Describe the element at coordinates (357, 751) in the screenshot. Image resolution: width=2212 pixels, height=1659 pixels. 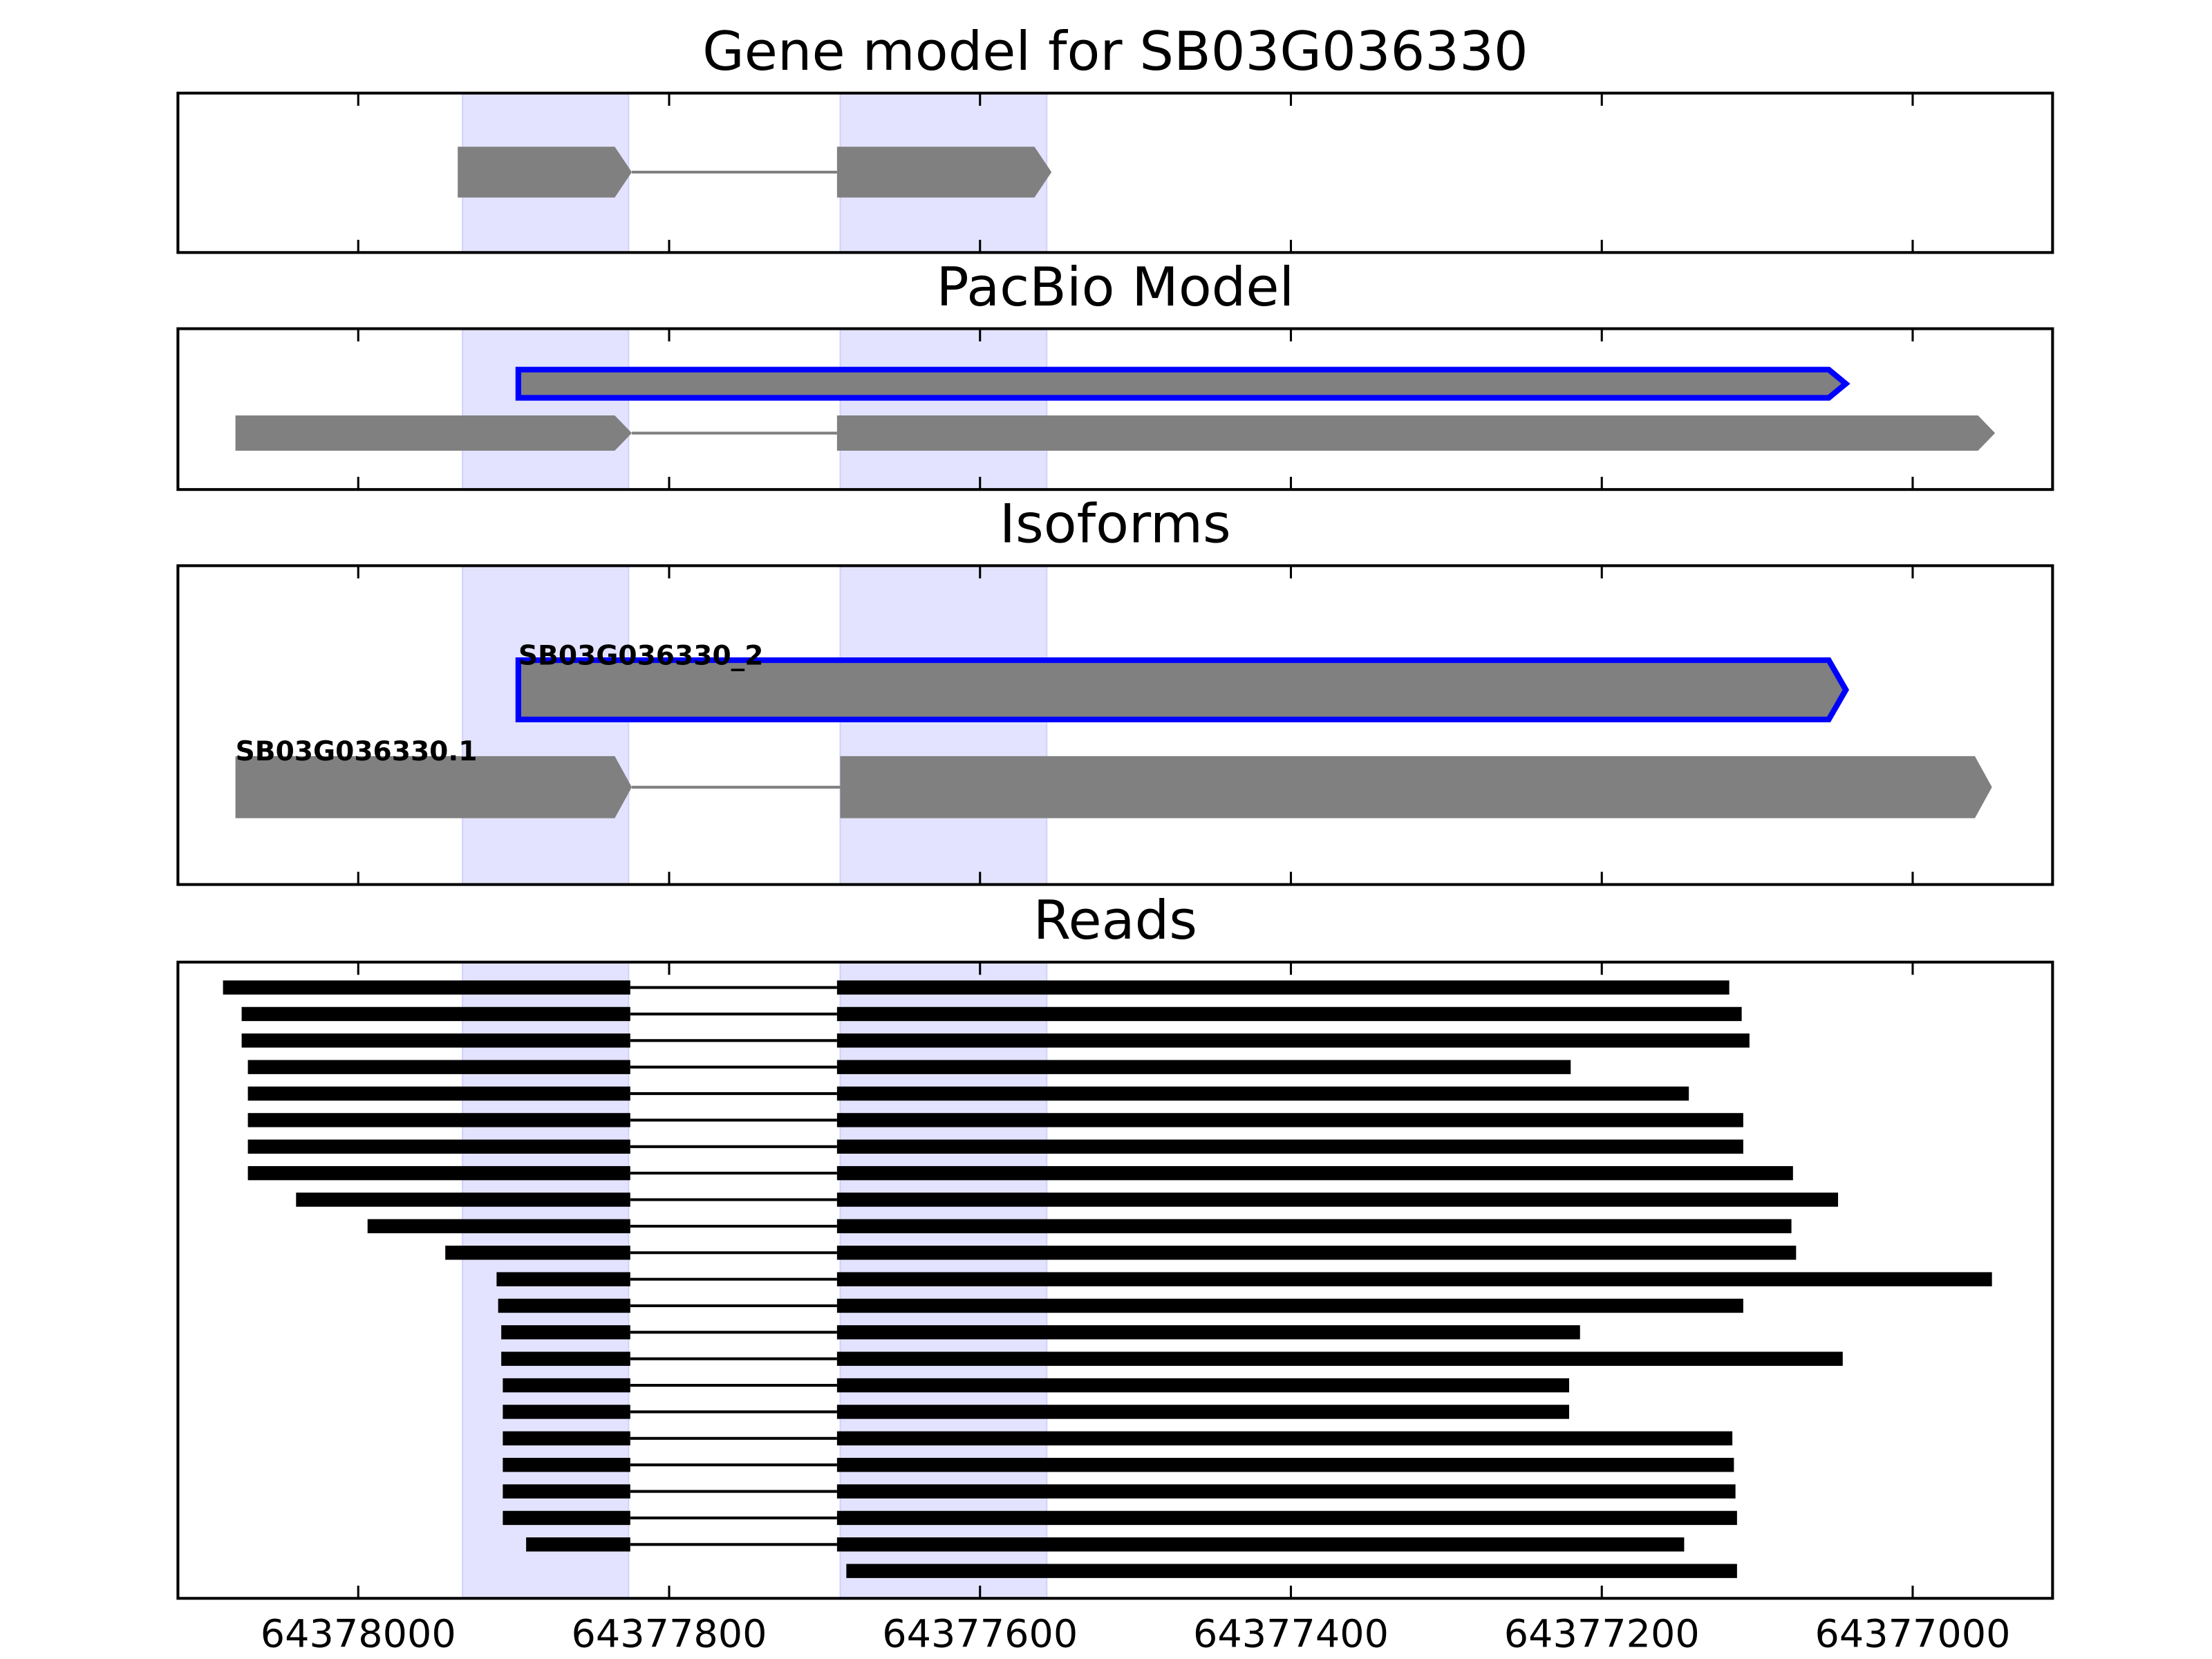
I see `isoform-label: SB03G036330.1` at that location.